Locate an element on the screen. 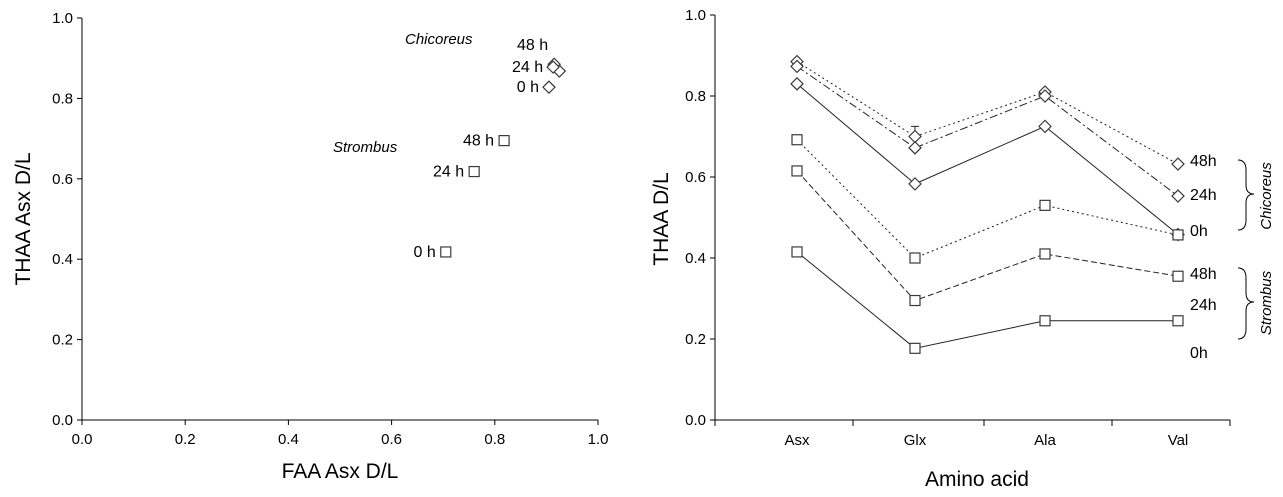 This screenshot has height=497, width=1283. group-label-strombus-scatter: Strombus is located at coordinates (365, 147).